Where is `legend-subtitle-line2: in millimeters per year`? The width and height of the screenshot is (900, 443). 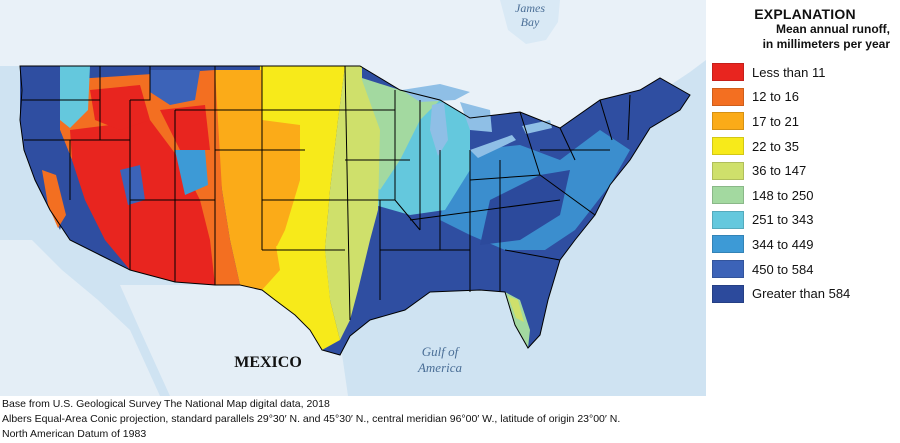 legend-subtitle-line2: in millimeters per year is located at coordinates (826, 44).